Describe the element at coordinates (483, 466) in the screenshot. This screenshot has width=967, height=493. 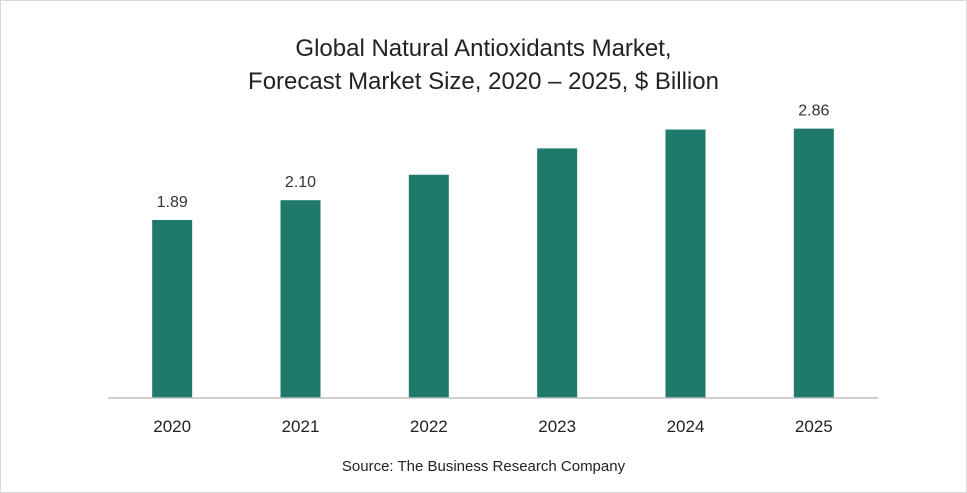
I see `source-note: Source: The Business Research Company` at that location.